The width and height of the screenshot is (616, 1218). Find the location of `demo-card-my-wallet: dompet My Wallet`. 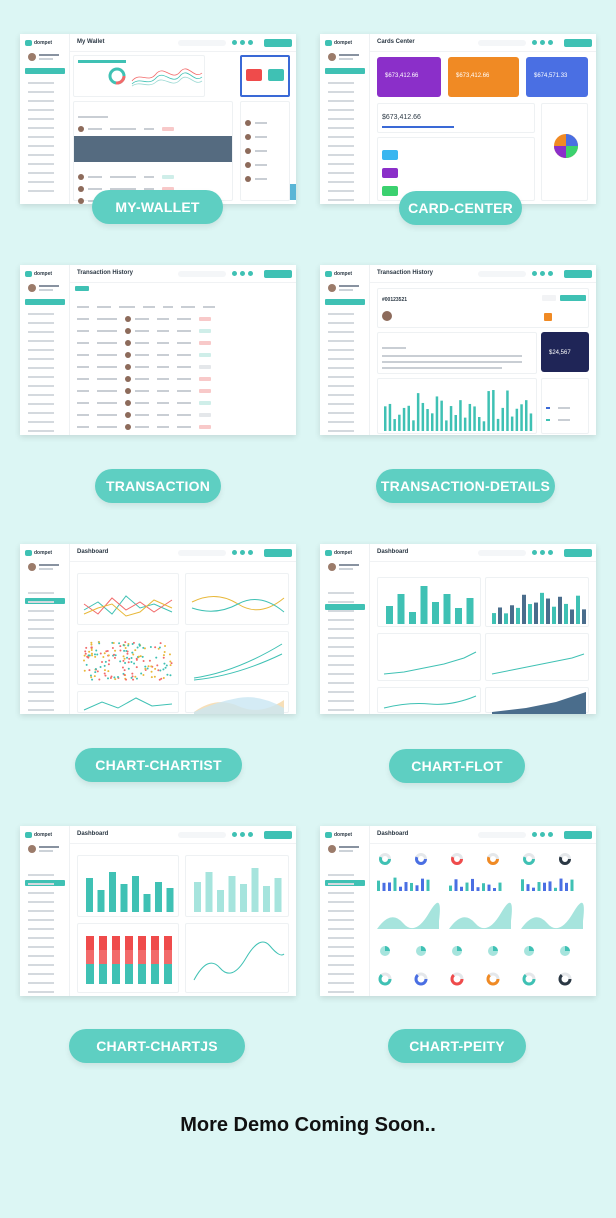

demo-card-my-wallet: dompet My Wallet is located at coordinates (158, 119).